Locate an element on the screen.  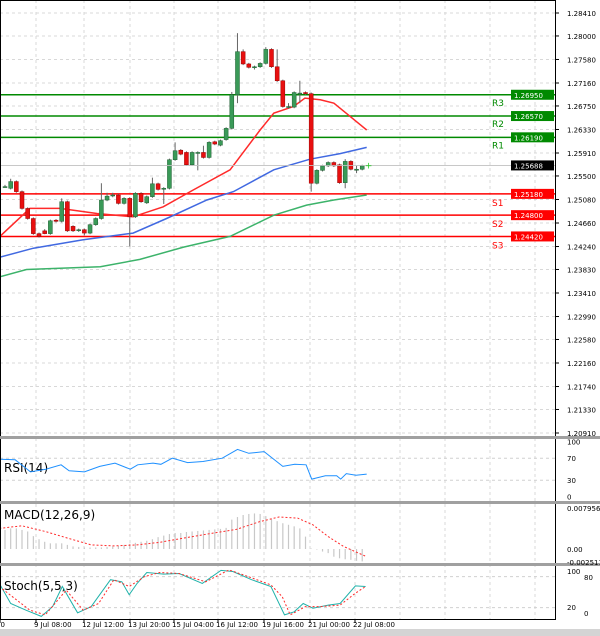
y-tick-label: 1.26330 is located at coordinates (581, 130).